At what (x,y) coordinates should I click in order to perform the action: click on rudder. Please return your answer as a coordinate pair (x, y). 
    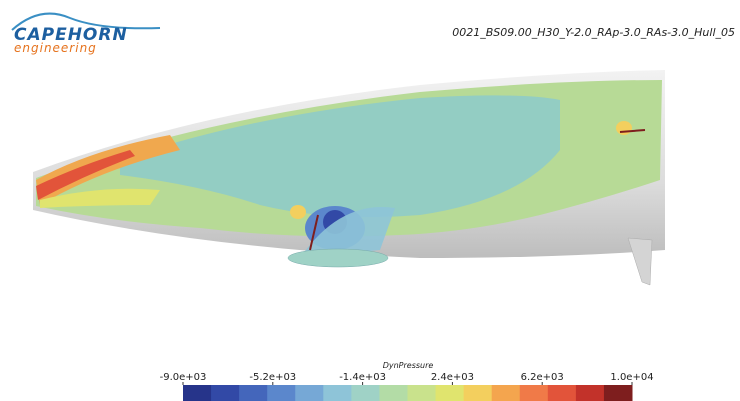
    Looking at the image, I should click on (640, 261).